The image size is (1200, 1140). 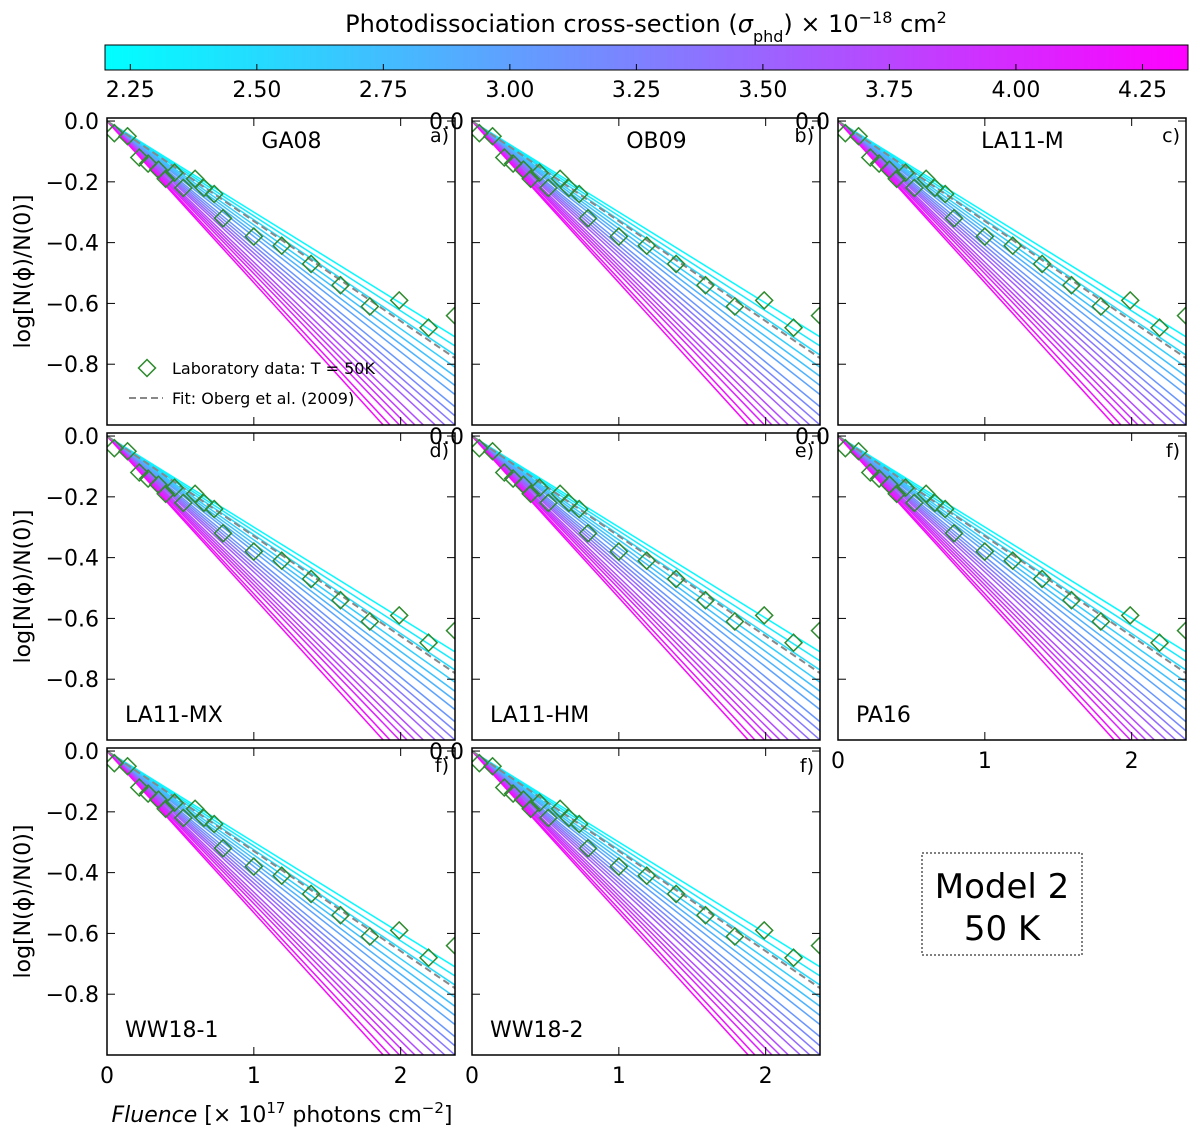 I want to click on annotation: 50 K, so click(x=1003, y=929).